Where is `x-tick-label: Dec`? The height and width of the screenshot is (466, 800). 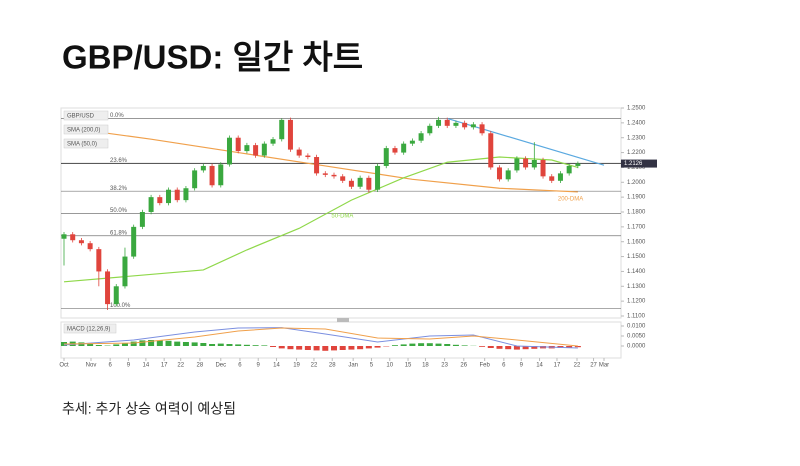
x-tick-label: Dec is located at coordinates (220, 366).